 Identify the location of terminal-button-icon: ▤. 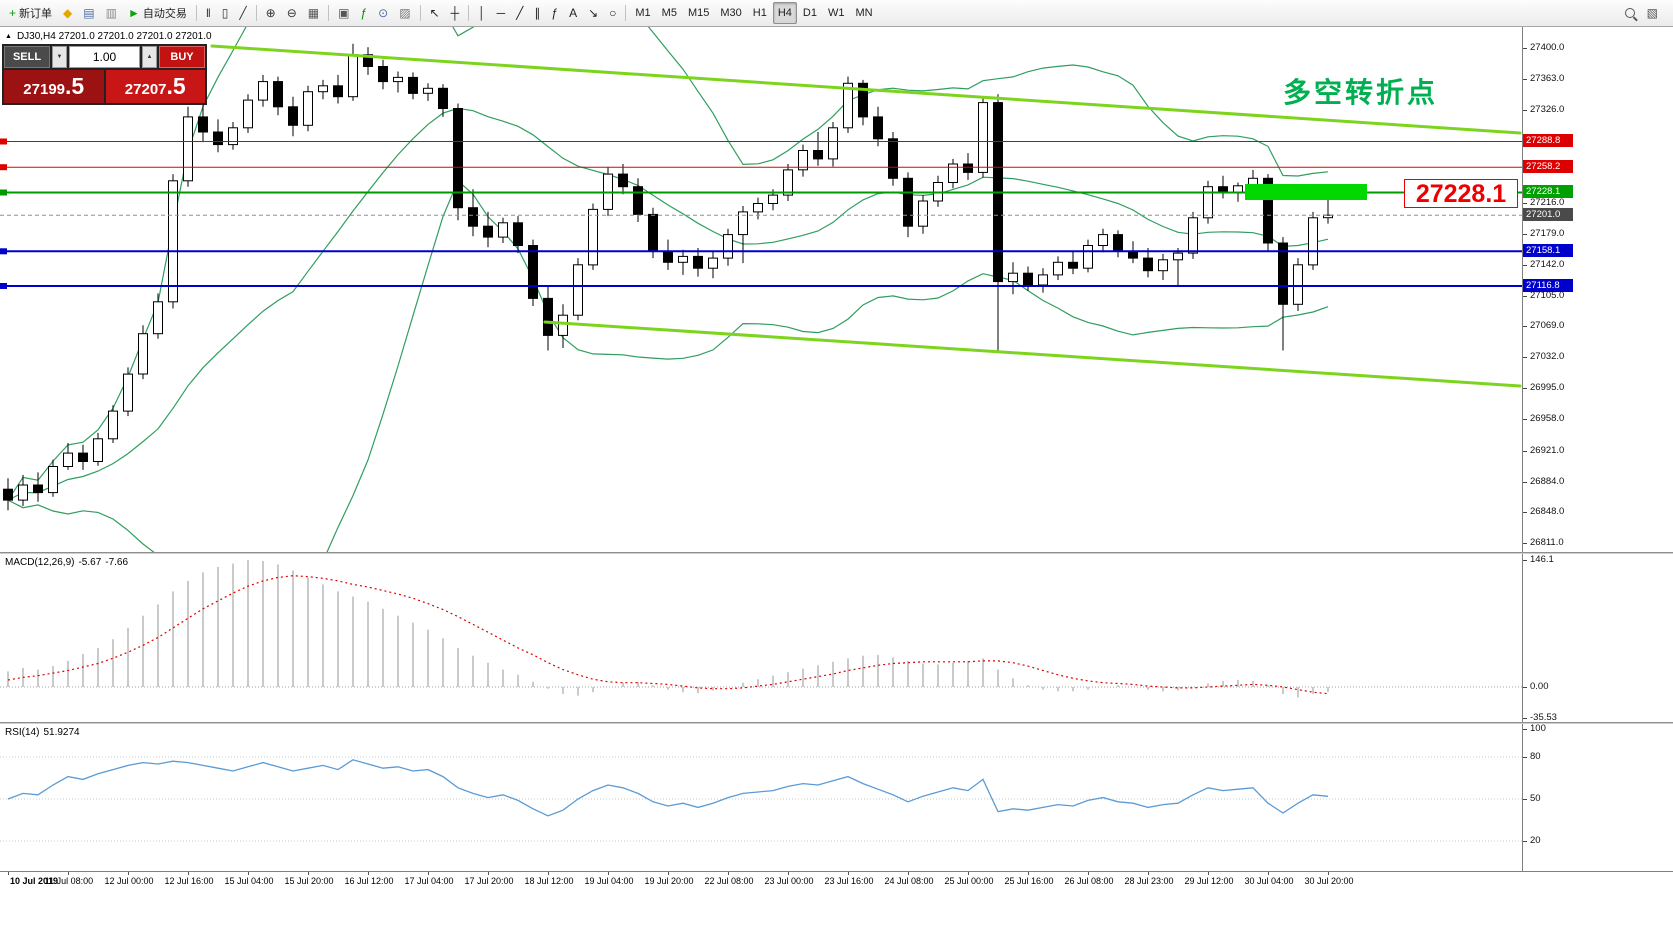
(89, 13).